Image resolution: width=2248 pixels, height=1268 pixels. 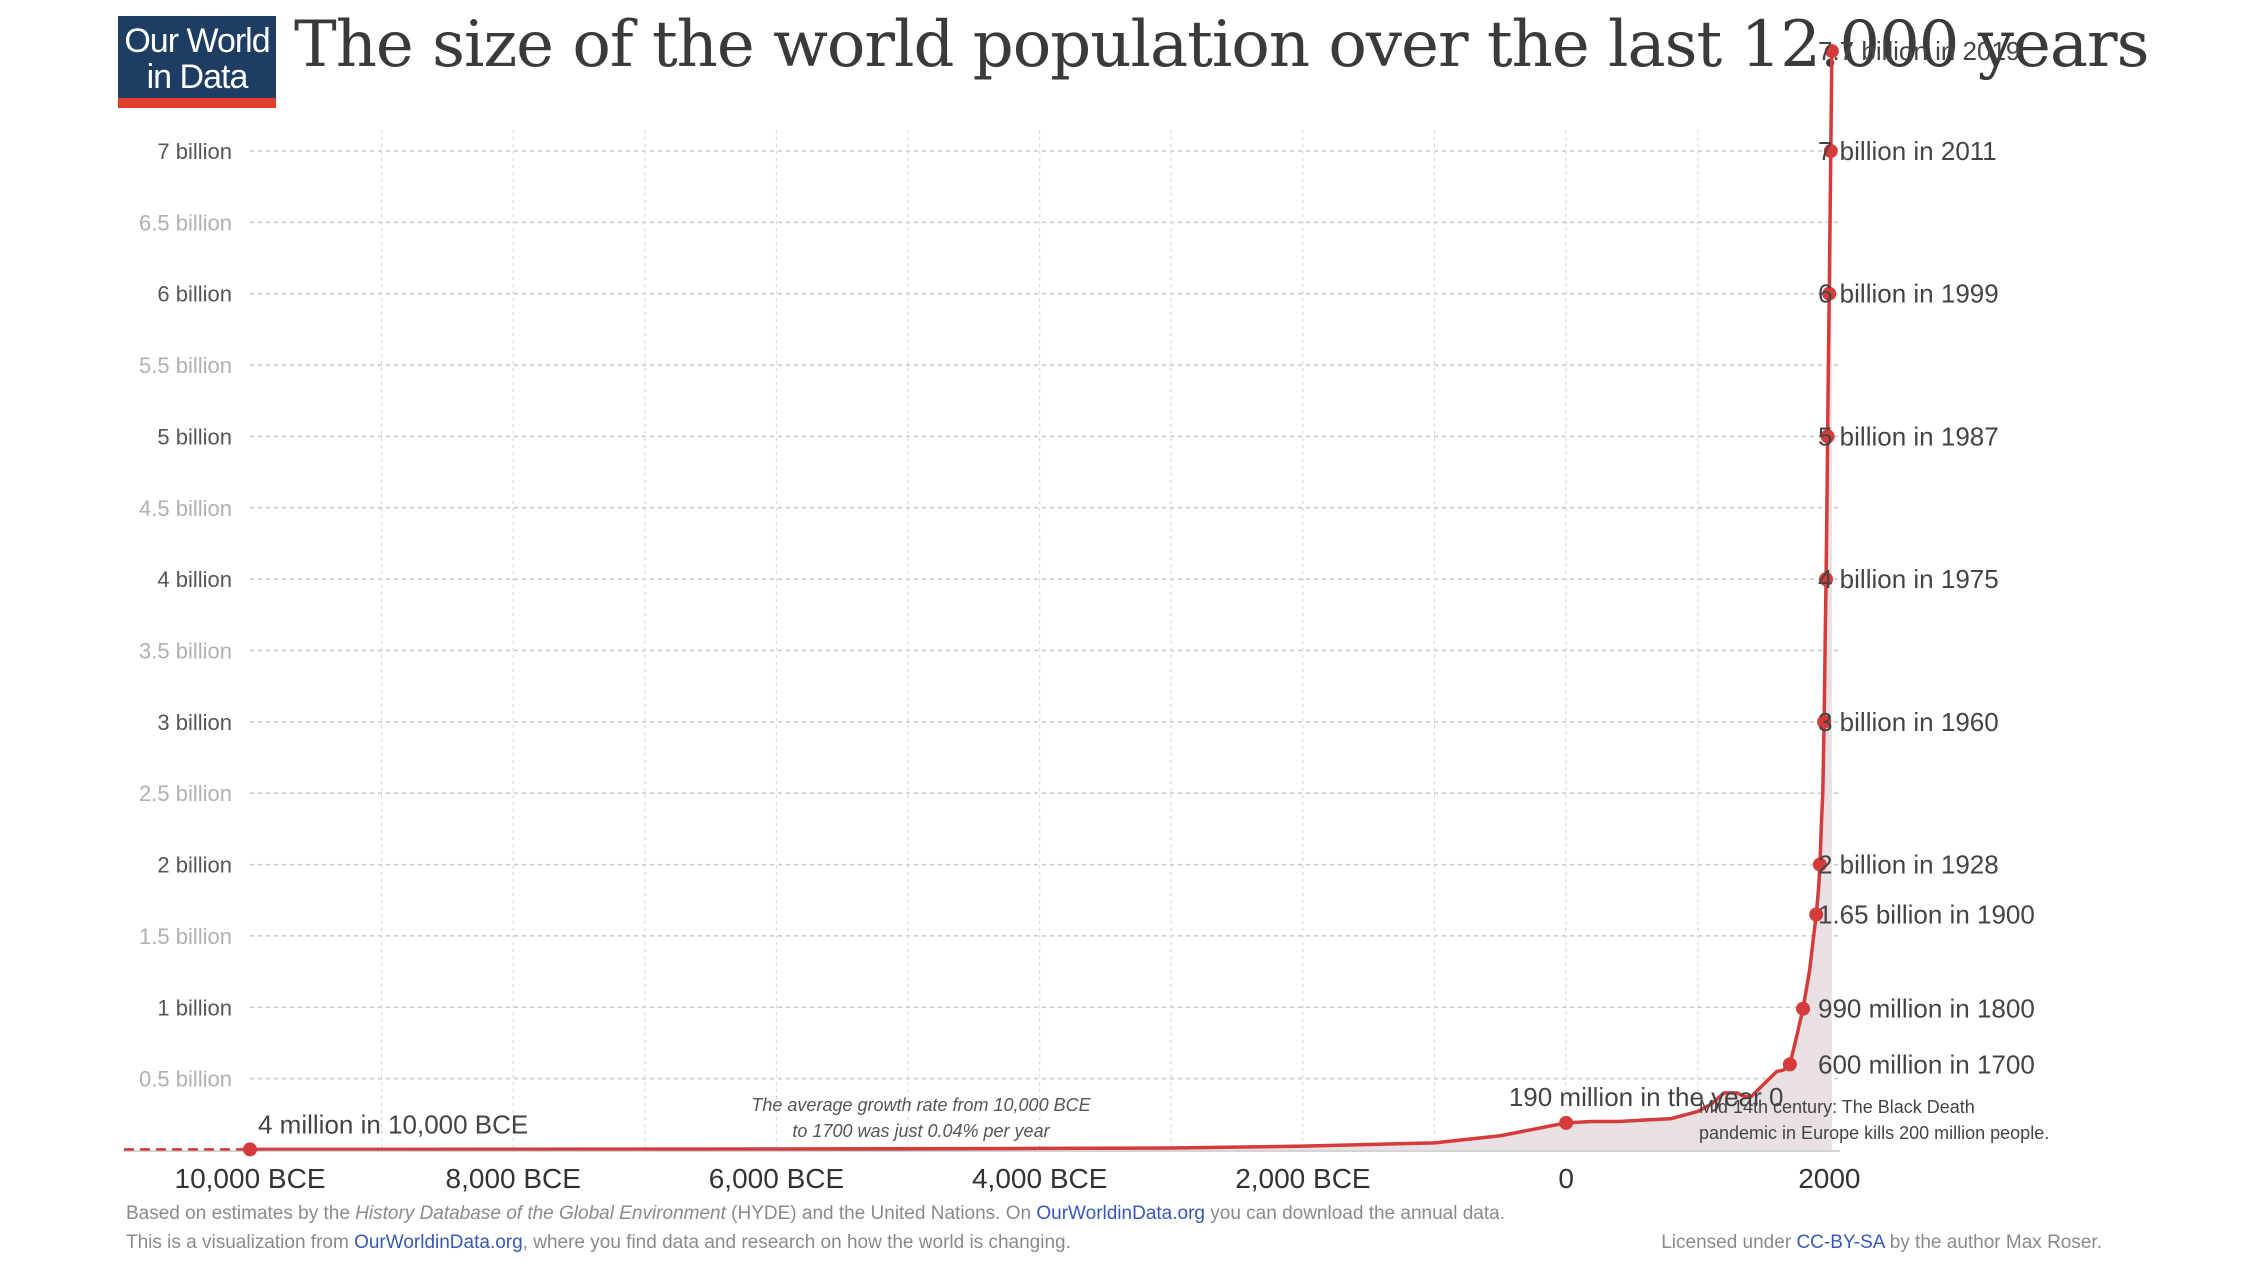 What do you see at coordinates (1566, 1178) in the screenshot?
I see `x-tick-label: 0` at bounding box center [1566, 1178].